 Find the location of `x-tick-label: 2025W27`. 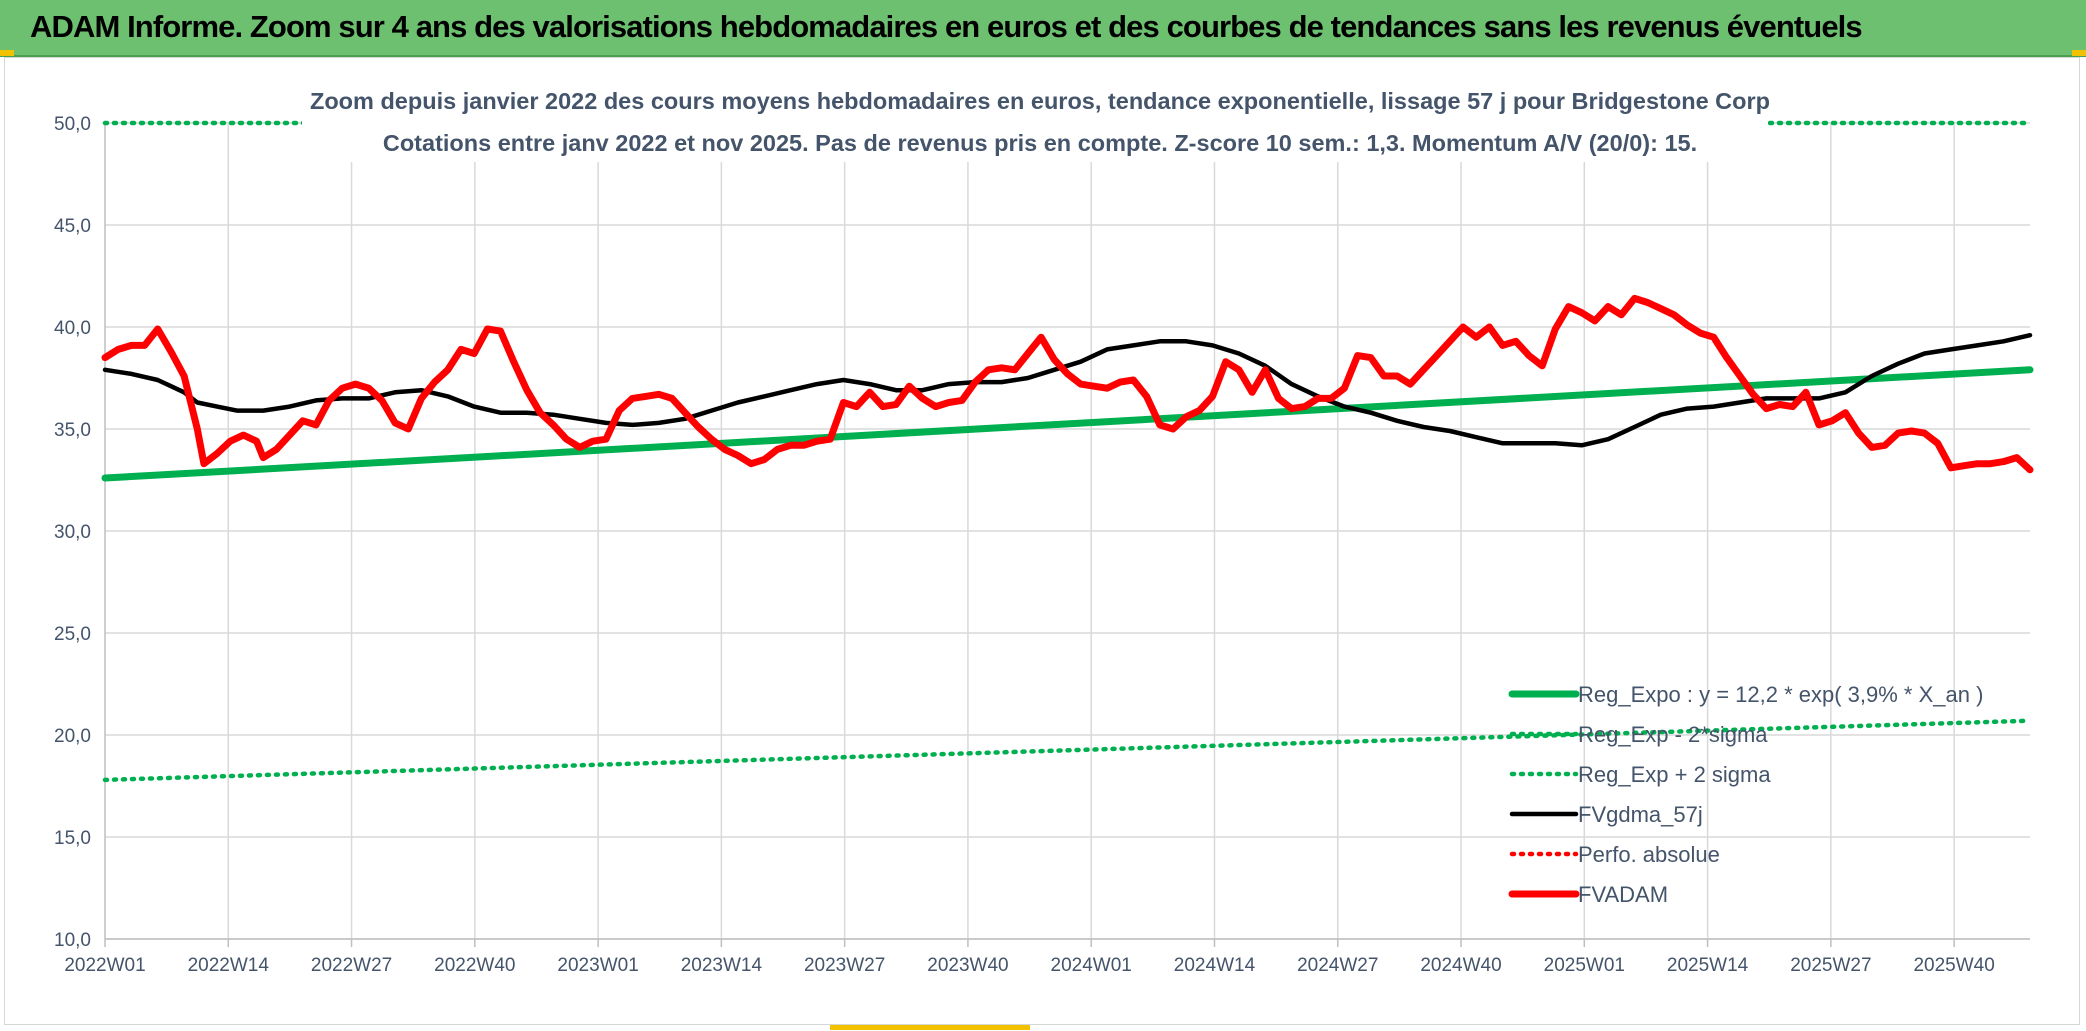

x-tick-label: 2025W27 is located at coordinates (1830, 965).